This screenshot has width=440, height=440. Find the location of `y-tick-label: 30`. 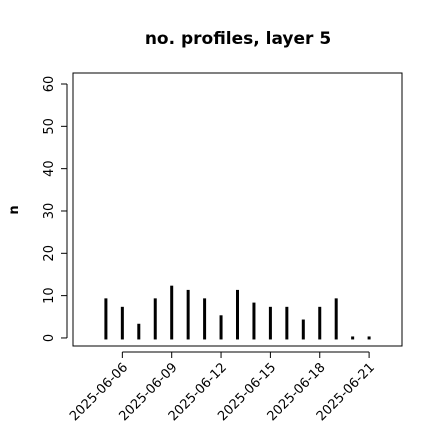

y-tick-label: 30 is located at coordinates (49, 211).